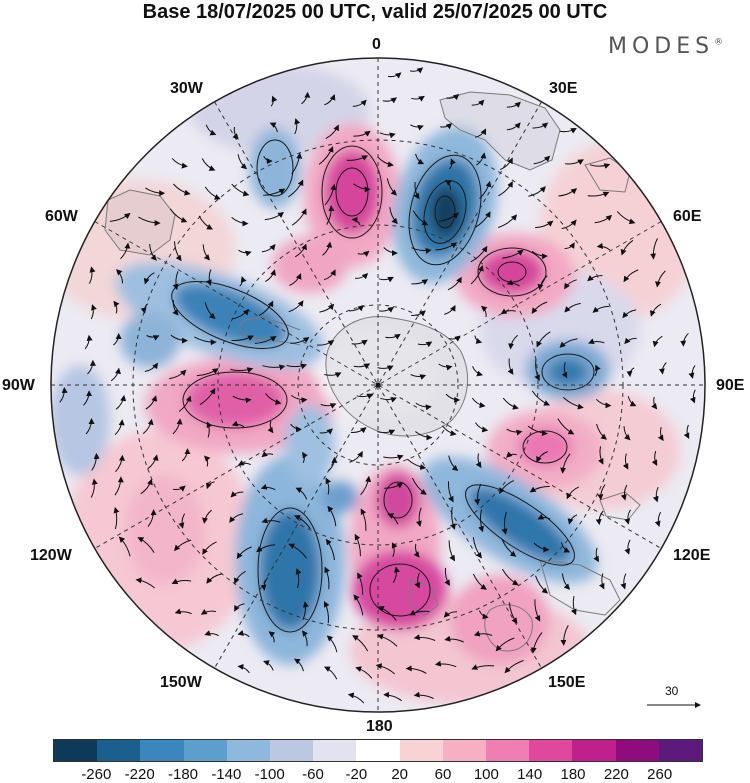 This screenshot has height=783, width=750. I want to click on colorbar-tick-label: 140, so click(530, 774).